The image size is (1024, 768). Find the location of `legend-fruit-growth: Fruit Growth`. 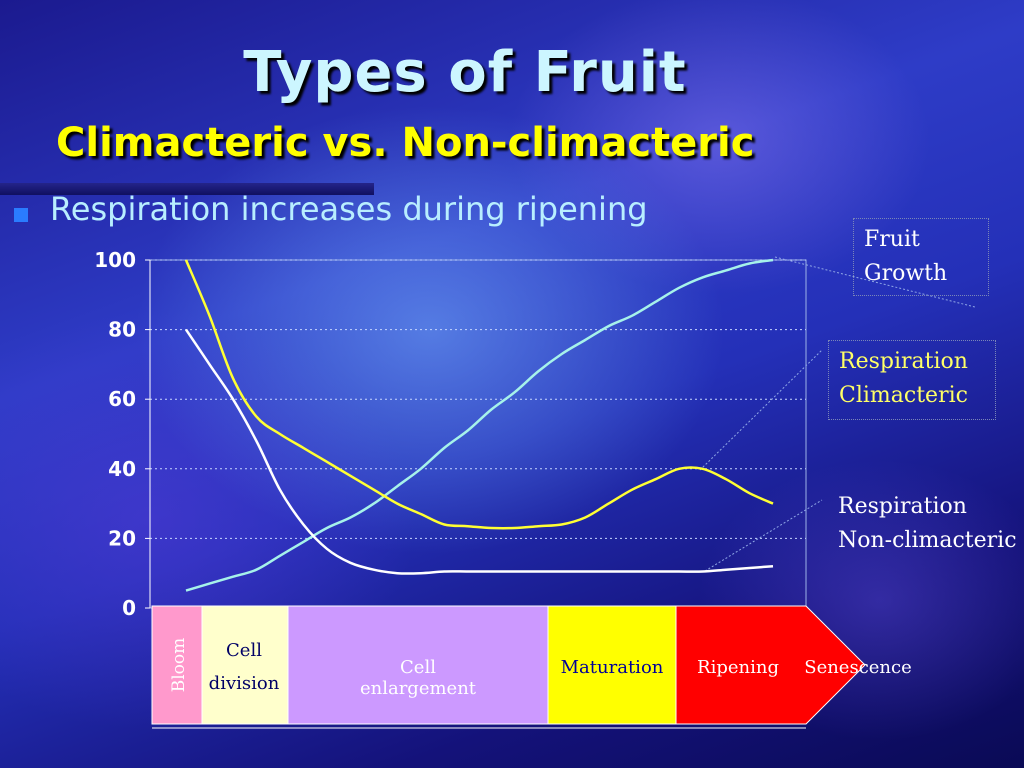

legend-fruit-growth: Fruit Growth is located at coordinates (921, 257).